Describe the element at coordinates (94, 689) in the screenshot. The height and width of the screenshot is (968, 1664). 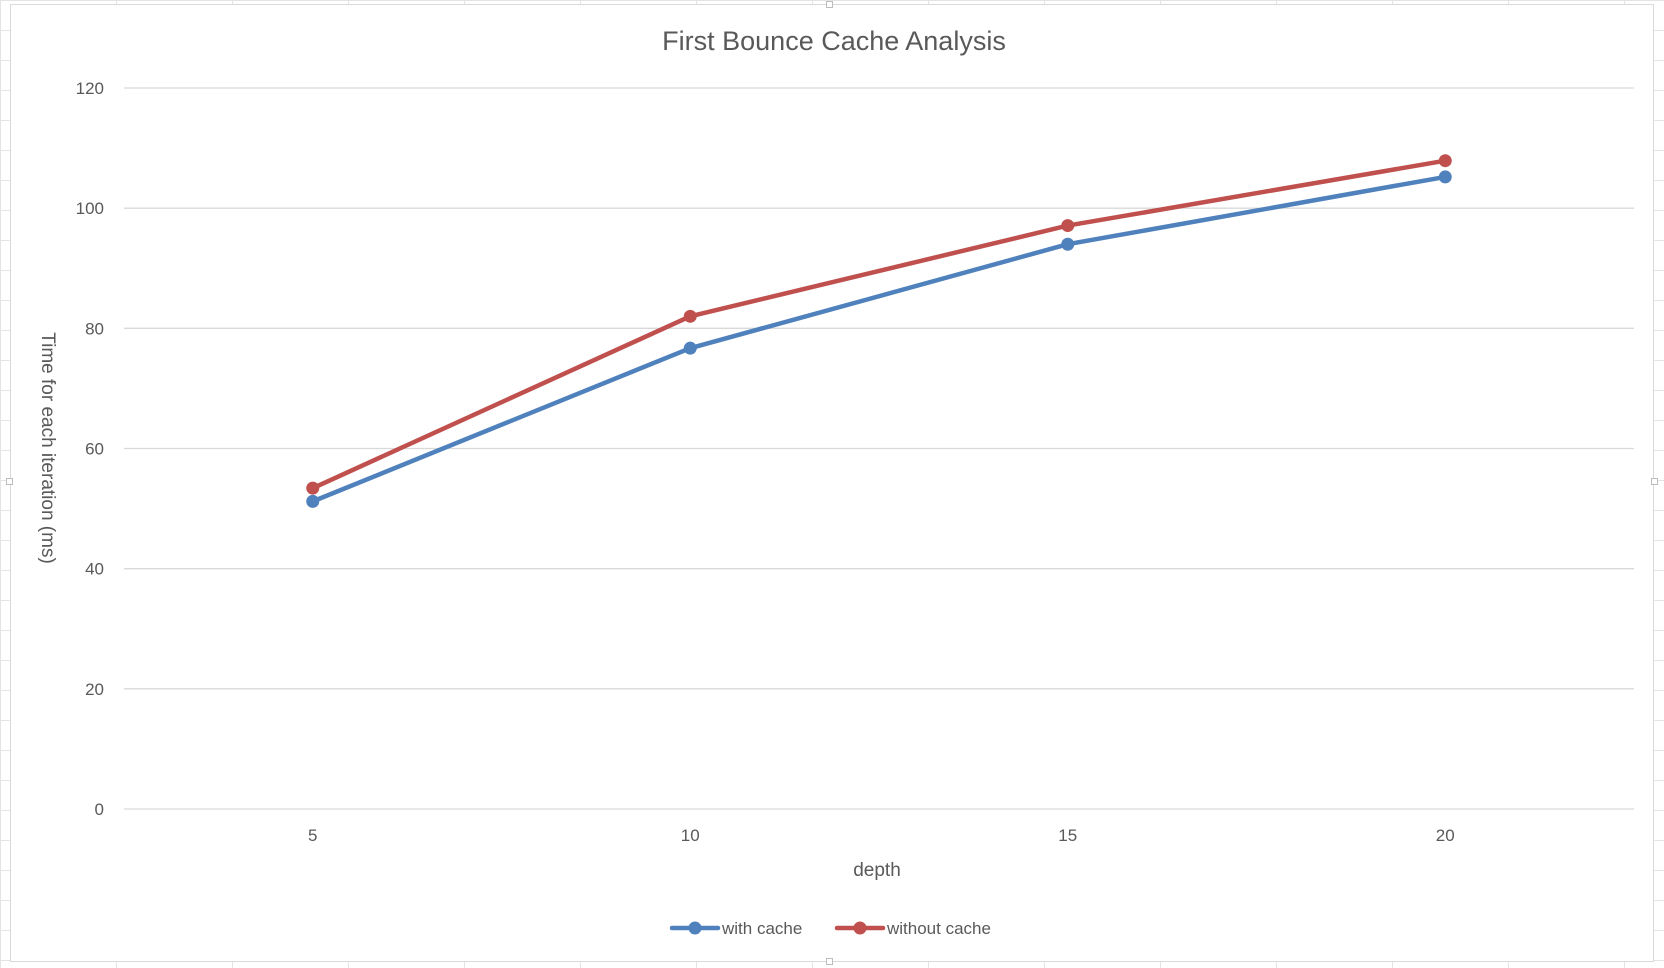
I see `y-tick-label: 20` at that location.